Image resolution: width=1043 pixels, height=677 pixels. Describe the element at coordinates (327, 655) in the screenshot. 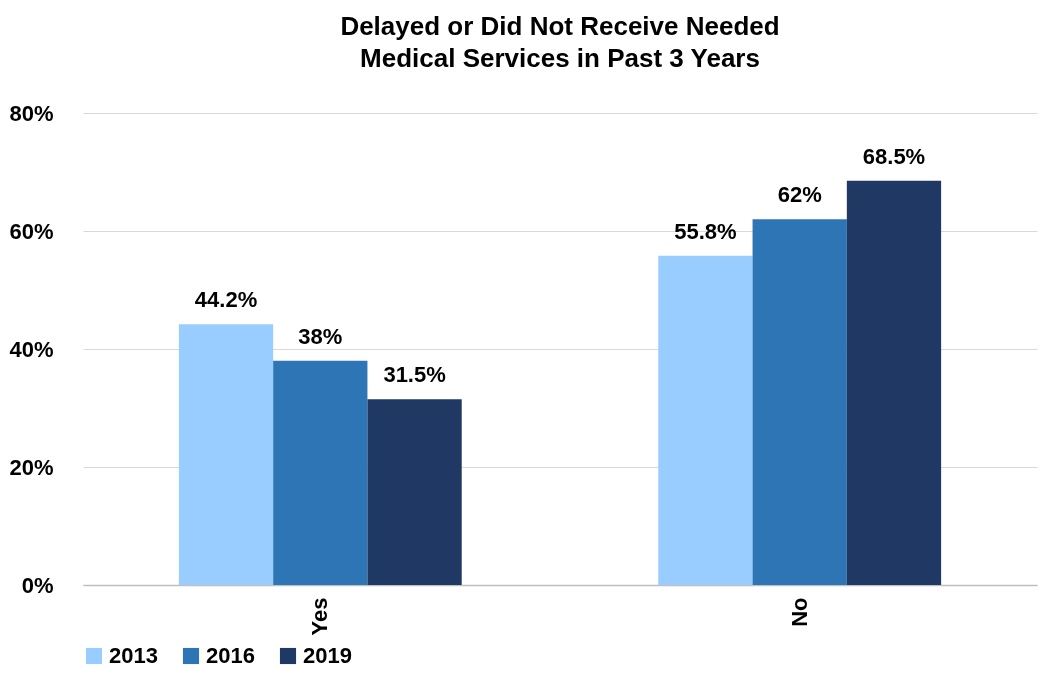

I see `legend-label: 2019` at that location.